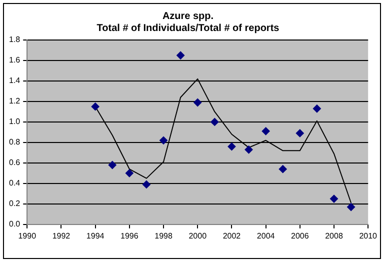 This screenshot has height=263, width=384. What do you see at coordinates (14, 142) in the screenshot?
I see `y-tick-label: 0.8` at bounding box center [14, 142].